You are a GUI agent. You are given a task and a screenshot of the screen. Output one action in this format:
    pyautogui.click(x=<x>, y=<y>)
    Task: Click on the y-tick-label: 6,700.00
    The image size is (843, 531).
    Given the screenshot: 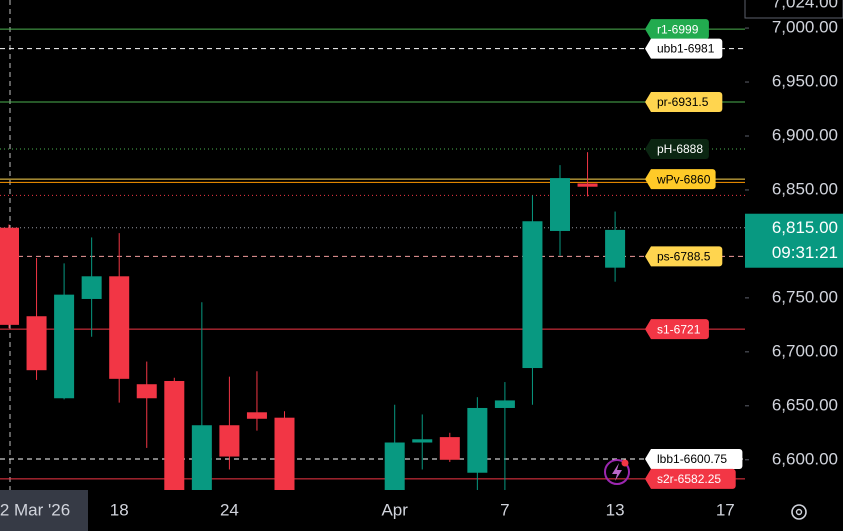 What is the action you would take?
    pyautogui.click(x=805, y=350)
    